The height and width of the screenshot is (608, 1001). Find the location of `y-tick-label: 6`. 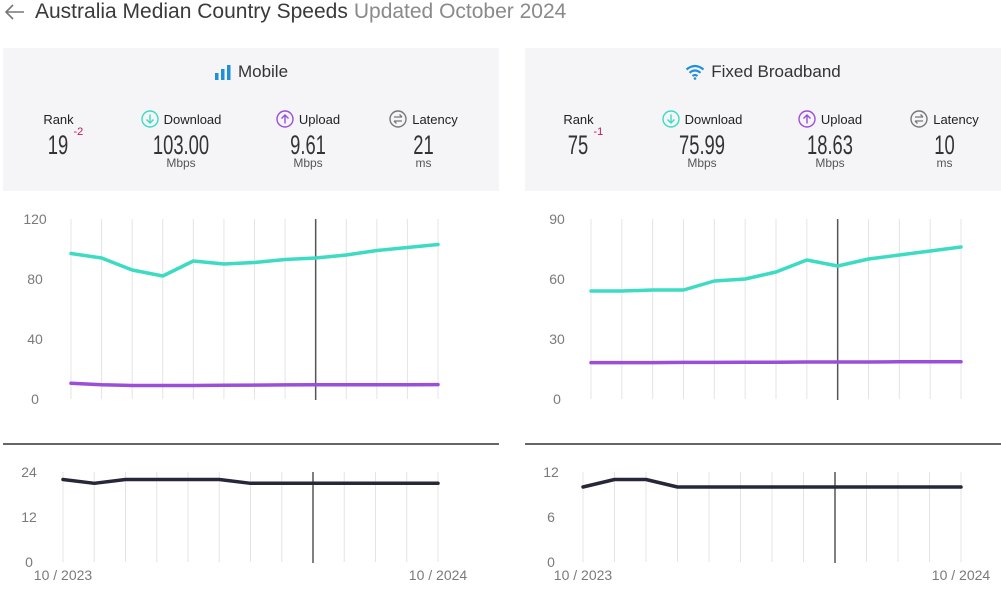

y-tick-label: 6 is located at coordinates (551, 517).